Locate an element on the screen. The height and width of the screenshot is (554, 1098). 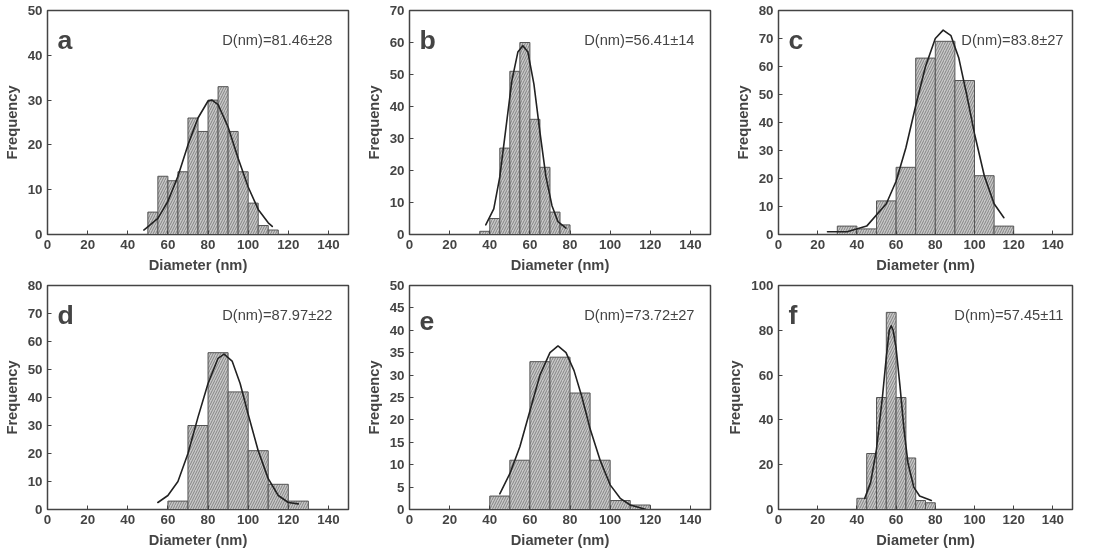
annotation: D(nm)=56.41±14 is located at coordinates (639, 39).